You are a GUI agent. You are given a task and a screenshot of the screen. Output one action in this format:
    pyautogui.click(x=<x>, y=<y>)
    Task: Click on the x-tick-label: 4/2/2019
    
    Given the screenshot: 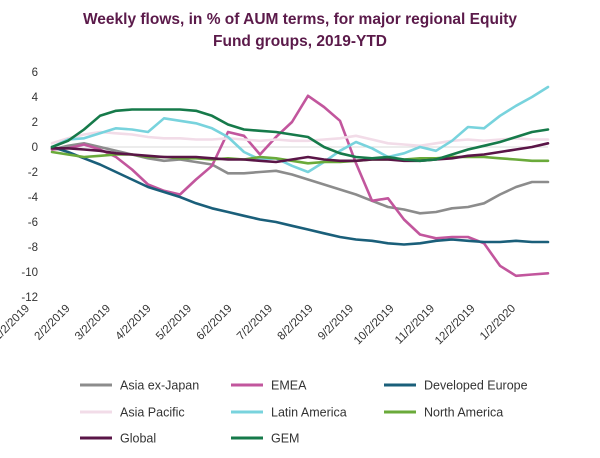 What is the action you would take?
    pyautogui.click(x=133, y=323)
    